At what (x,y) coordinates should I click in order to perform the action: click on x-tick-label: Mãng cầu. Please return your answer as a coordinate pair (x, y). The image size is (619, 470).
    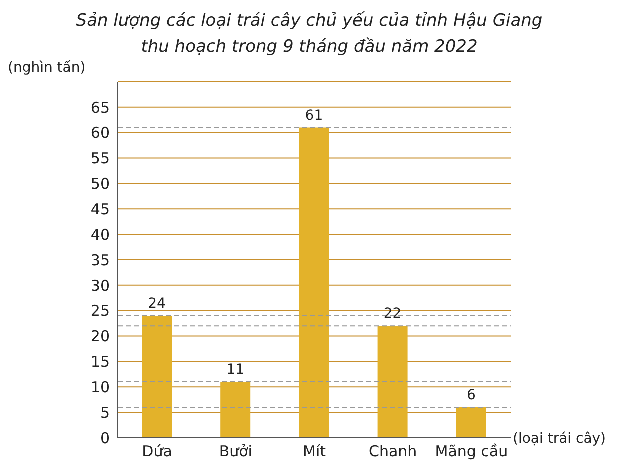
    Looking at the image, I should click on (471, 451).